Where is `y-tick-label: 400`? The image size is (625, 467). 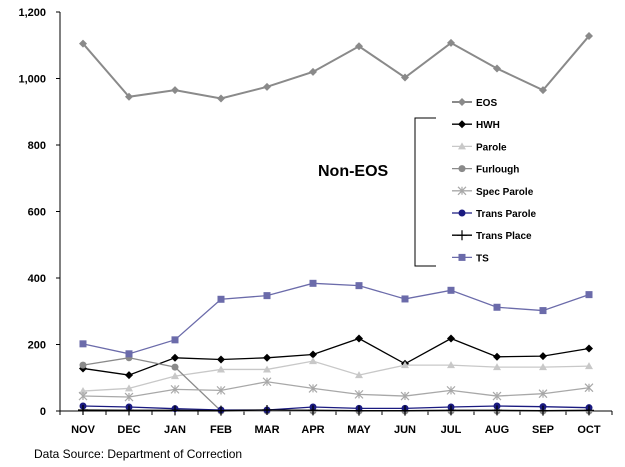 y-tick-label: 400 is located at coordinates (37, 279).